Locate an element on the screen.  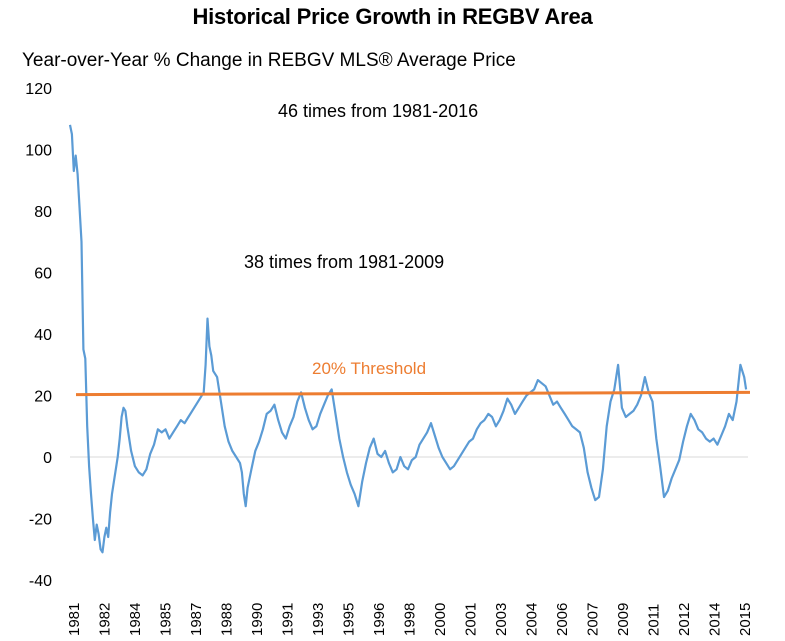
x-tick-label: 2012 is located at coordinates (684, 619).